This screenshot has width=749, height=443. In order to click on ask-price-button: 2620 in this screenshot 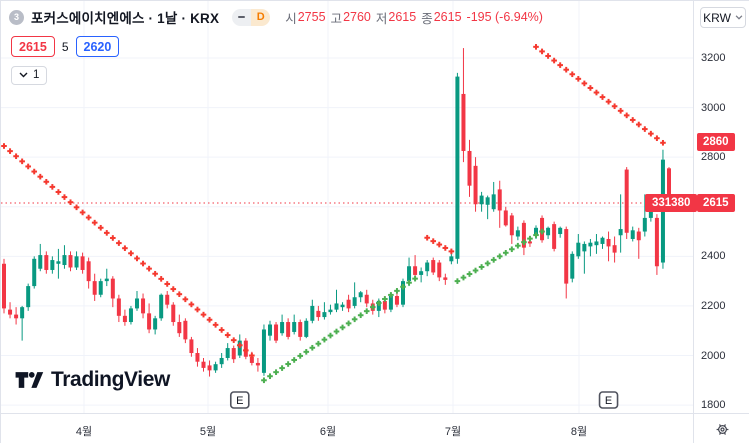, I will do `click(97, 46)`.